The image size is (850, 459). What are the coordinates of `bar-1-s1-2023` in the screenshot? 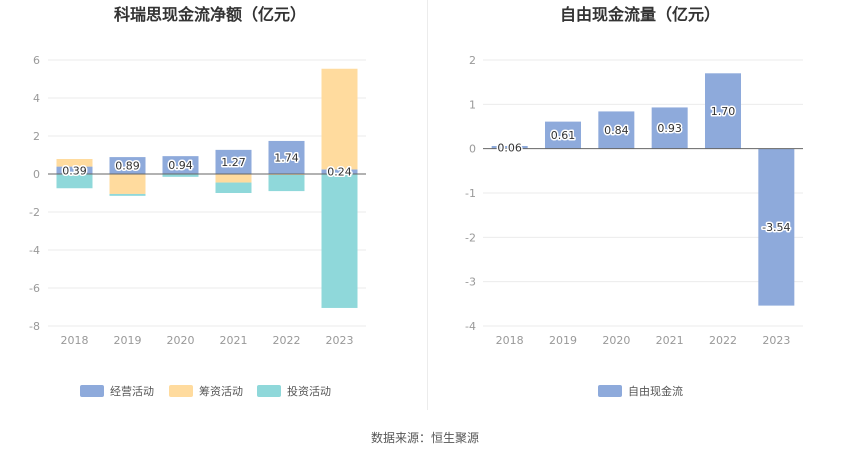 It's located at (339, 171).